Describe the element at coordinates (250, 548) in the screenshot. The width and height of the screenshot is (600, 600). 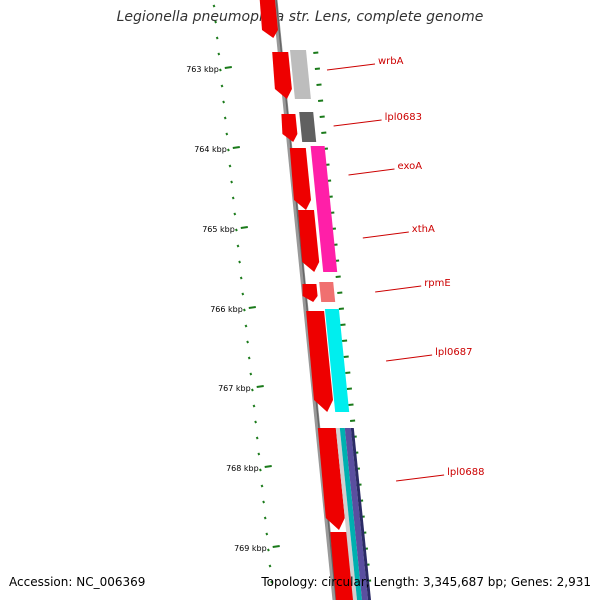
I see `scale-tick-label: 769 kbp` at that location.